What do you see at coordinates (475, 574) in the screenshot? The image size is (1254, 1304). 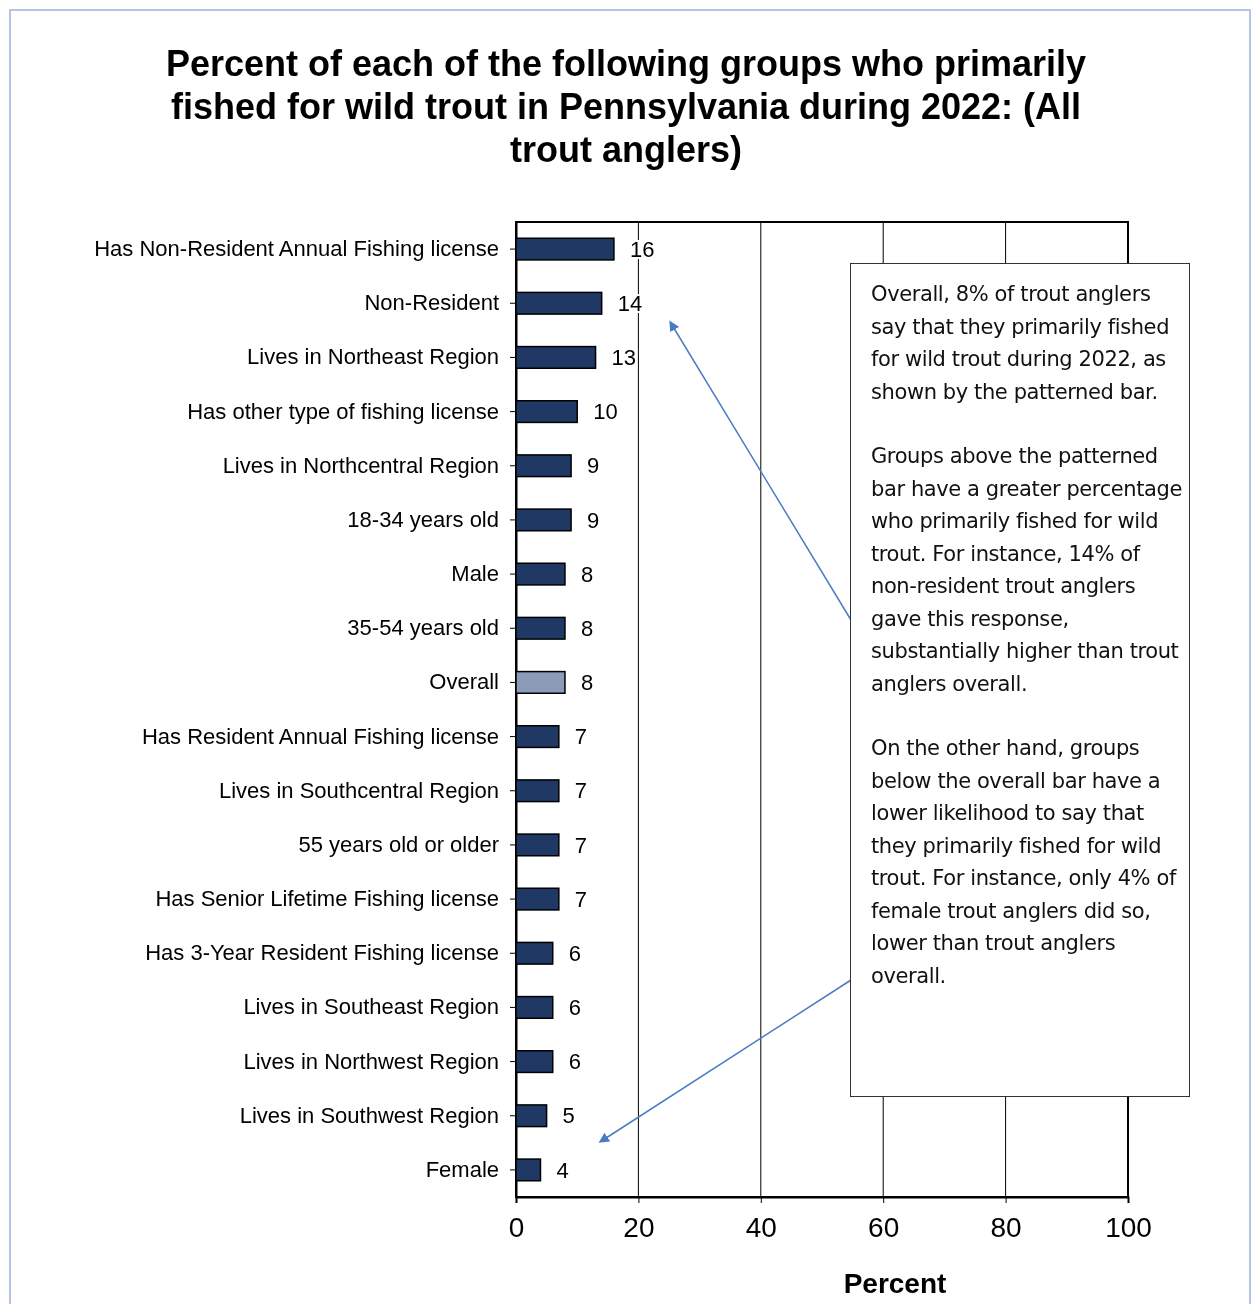 I see `y-tick-label: Male` at bounding box center [475, 574].